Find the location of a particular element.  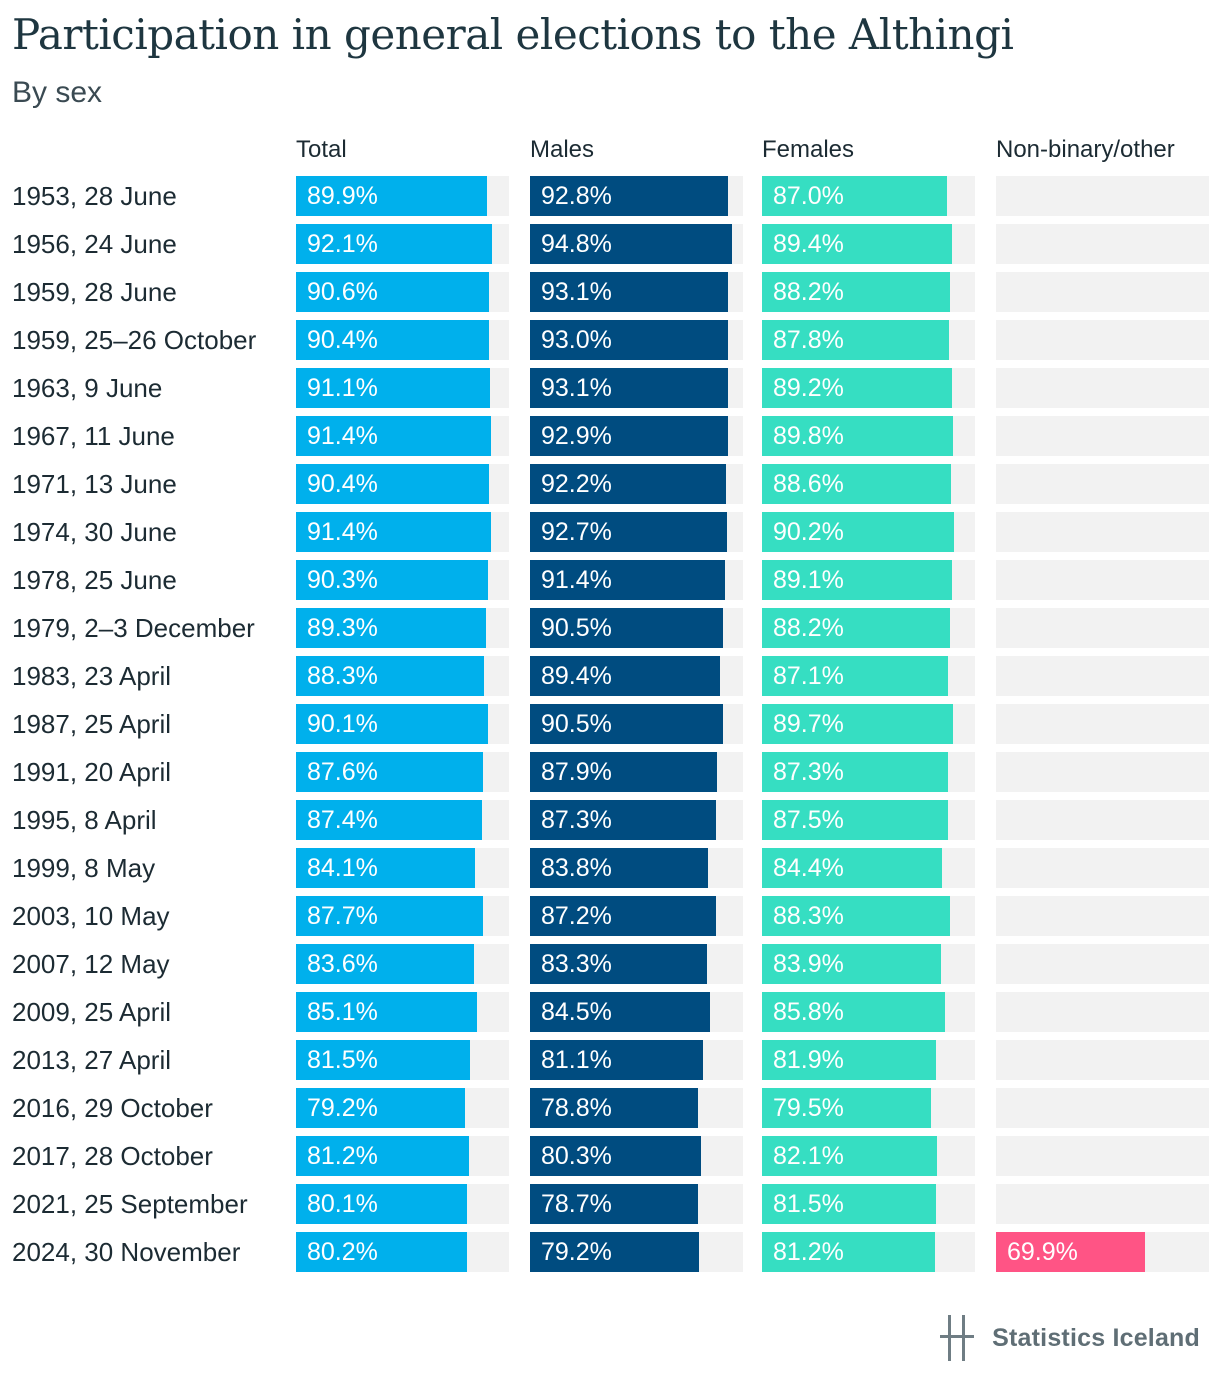

row-label: 1953, 28 June is located at coordinates (94, 196).